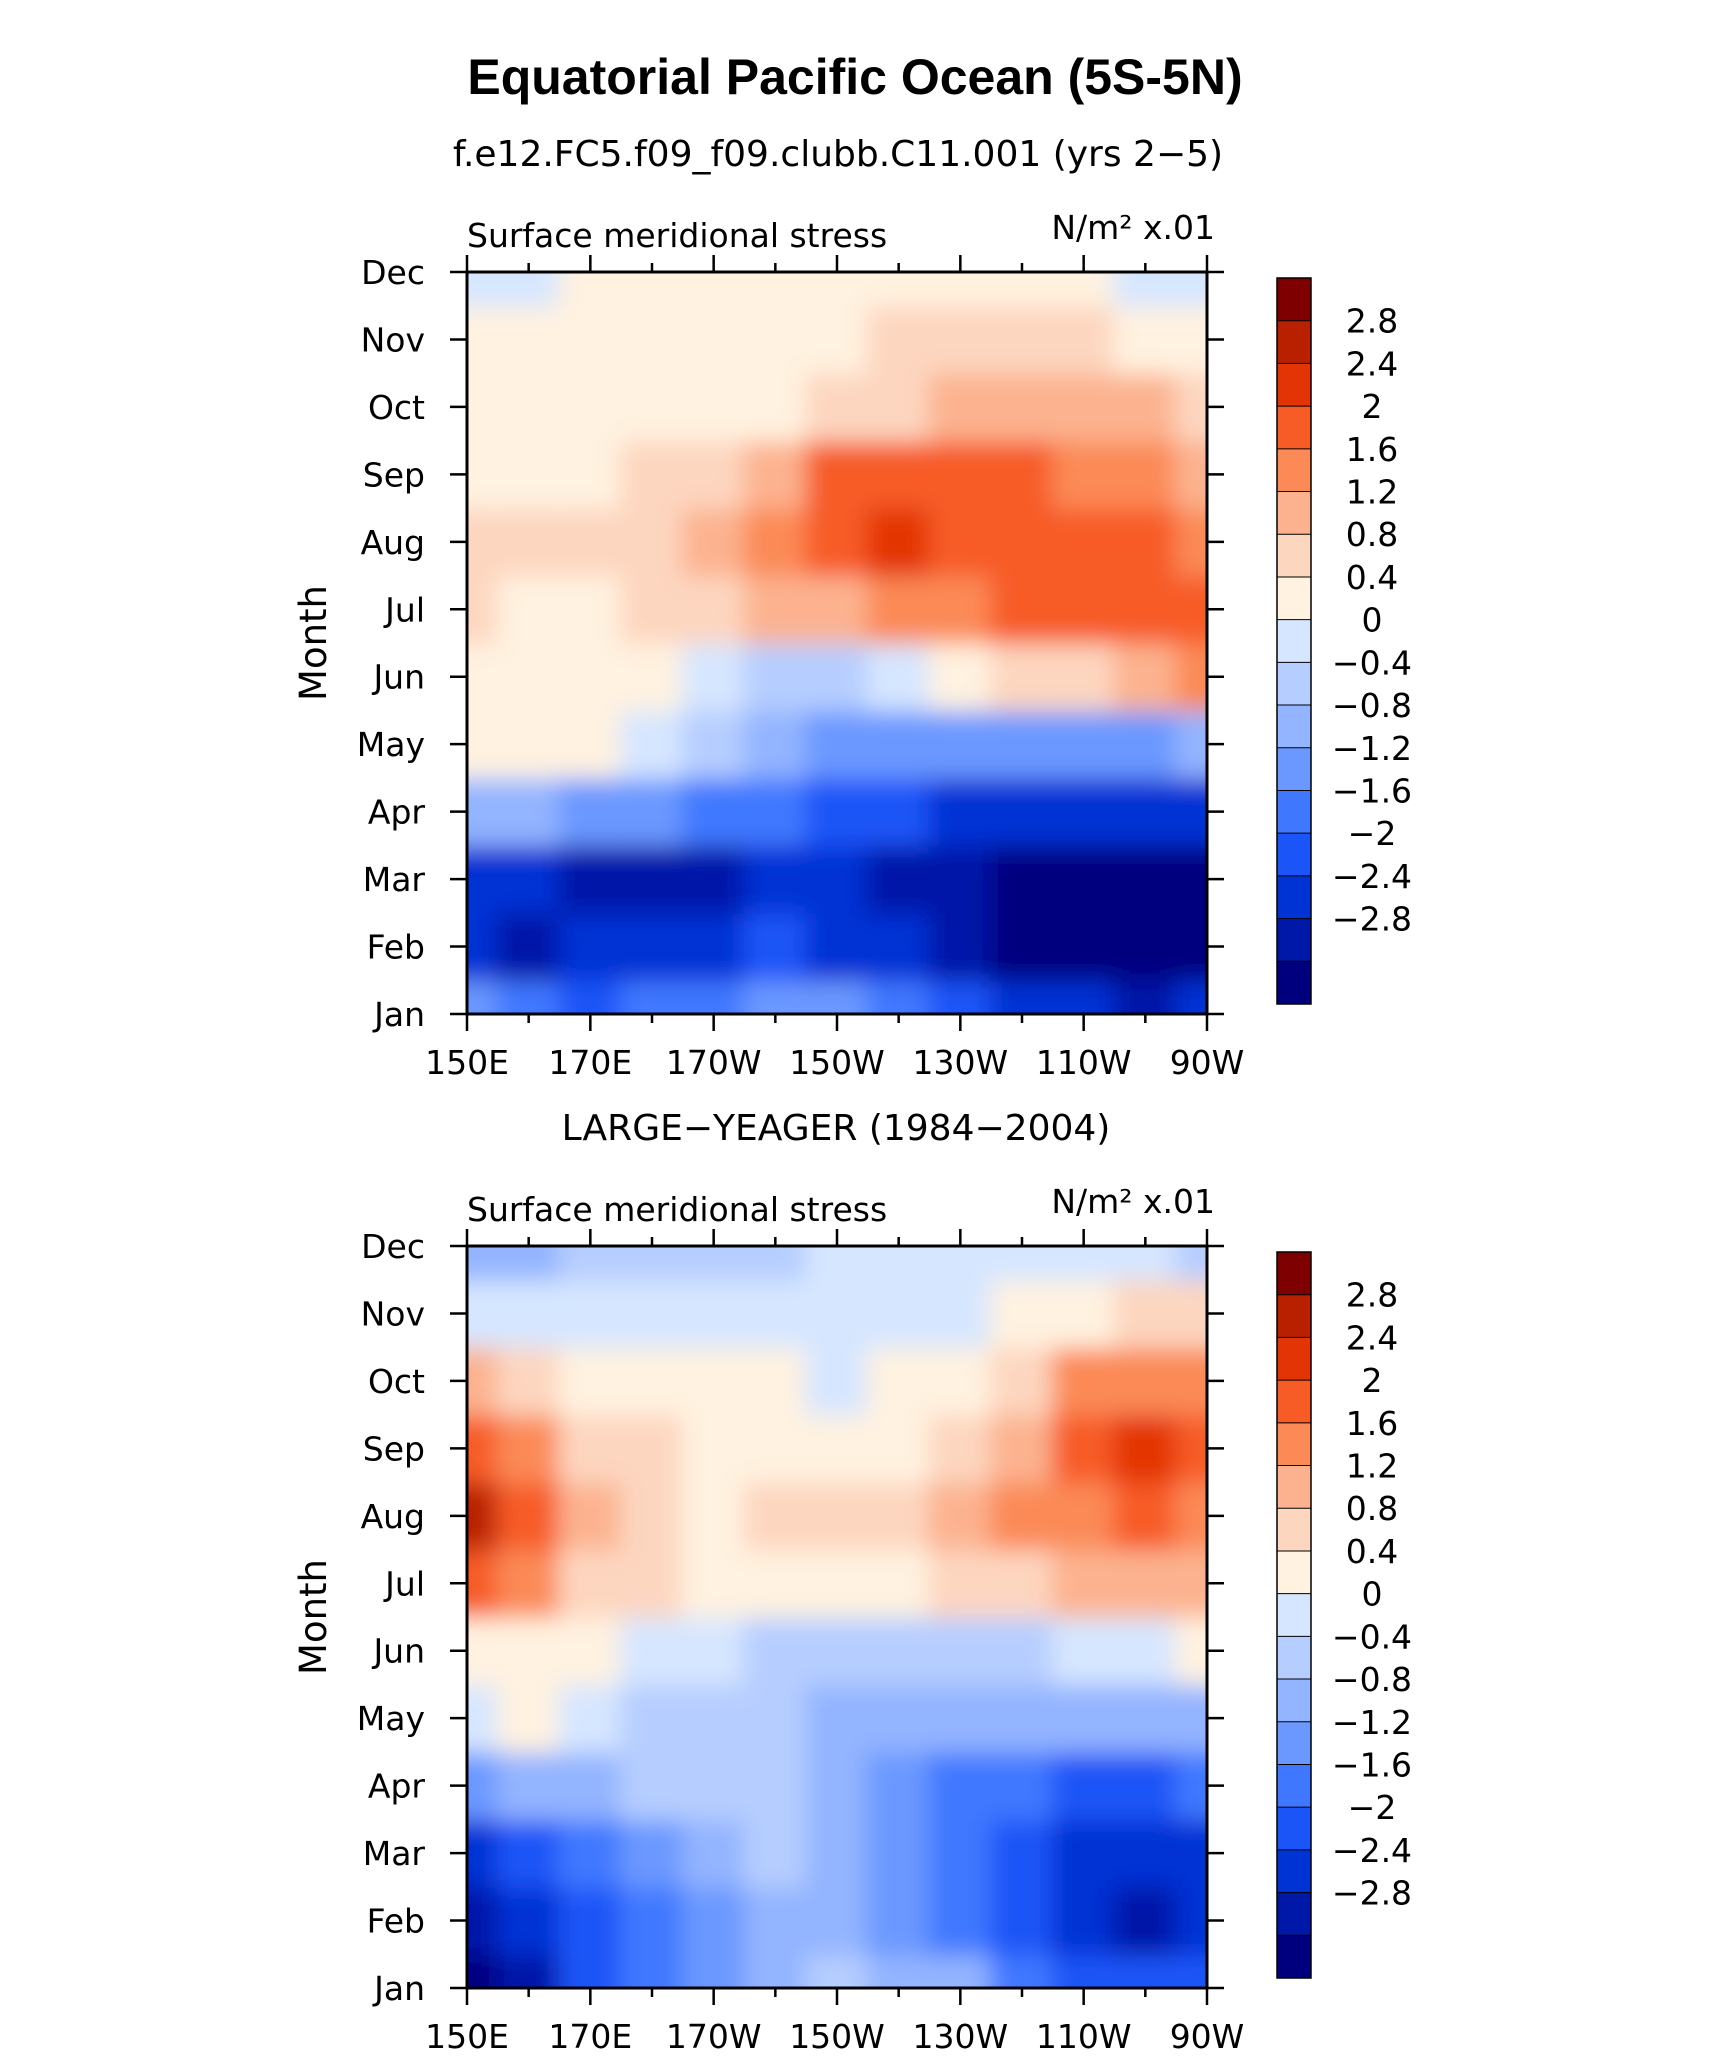  Describe the element at coordinates (393, 1313) in the screenshot. I see `y-tick-label: Nov` at that location.